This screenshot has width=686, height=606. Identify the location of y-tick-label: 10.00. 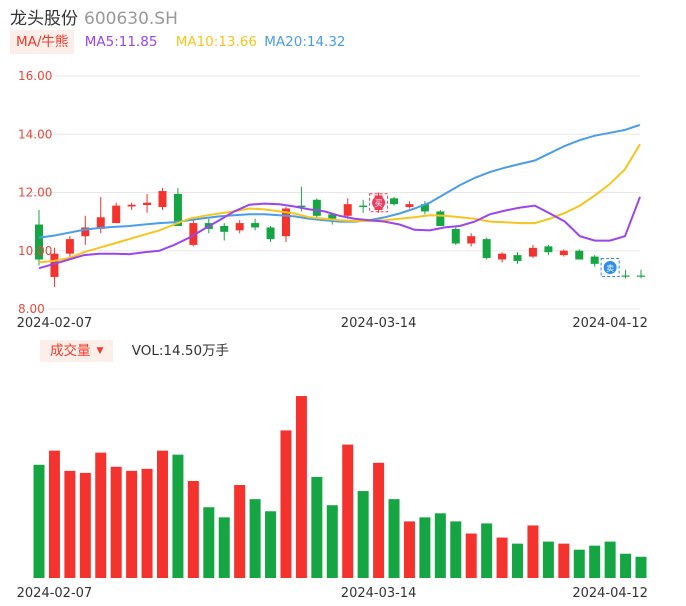
(35, 251).